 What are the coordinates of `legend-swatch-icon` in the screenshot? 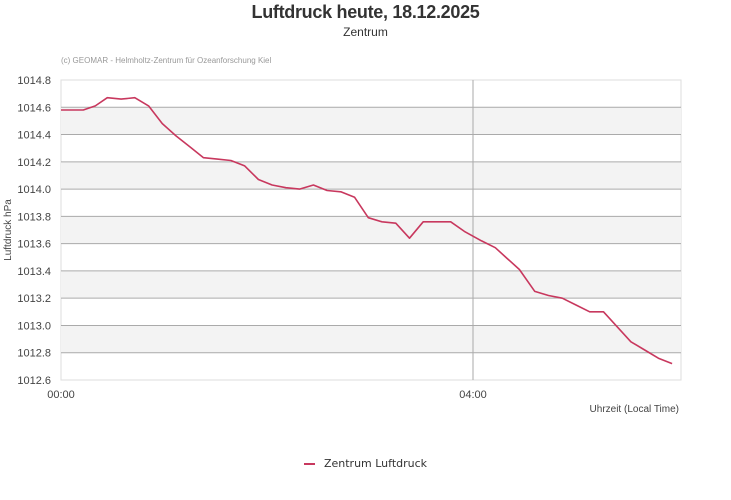 It's located at (309, 464).